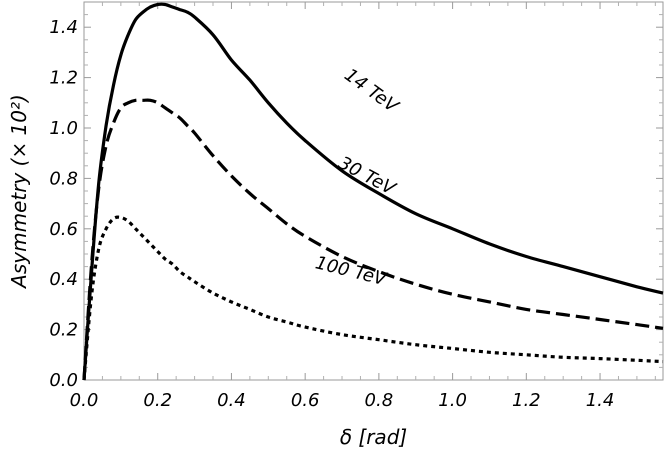 The height and width of the screenshot is (452, 664). What do you see at coordinates (371, 91) in the screenshot?
I see `curve-label-14tev: 14 TeV` at bounding box center [371, 91].